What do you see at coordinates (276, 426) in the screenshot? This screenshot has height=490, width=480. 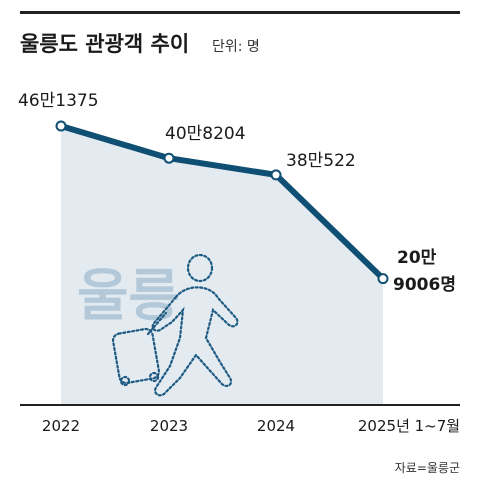 I see `x-tick-2024: 2024` at bounding box center [276, 426].